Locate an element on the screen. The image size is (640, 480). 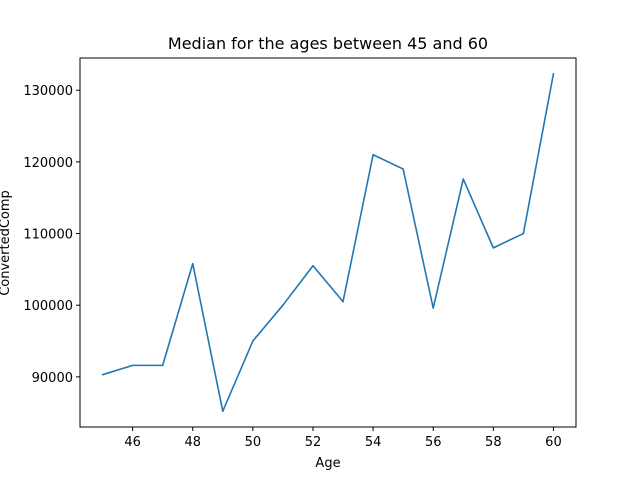
x-tick-label: 56 is located at coordinates (433, 442).